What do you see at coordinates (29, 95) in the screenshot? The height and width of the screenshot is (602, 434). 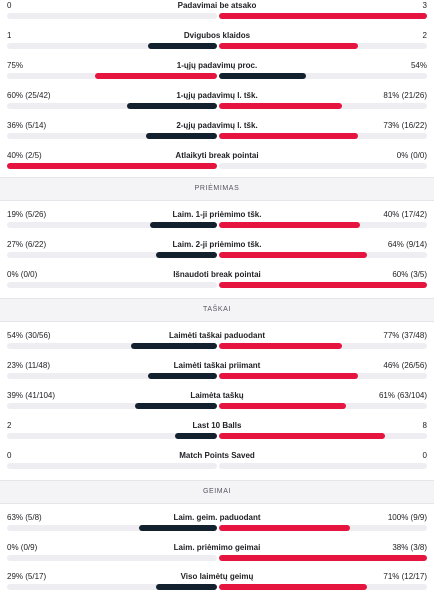 I see `stat-left-value: 60% (25/42)` at bounding box center [29, 95].